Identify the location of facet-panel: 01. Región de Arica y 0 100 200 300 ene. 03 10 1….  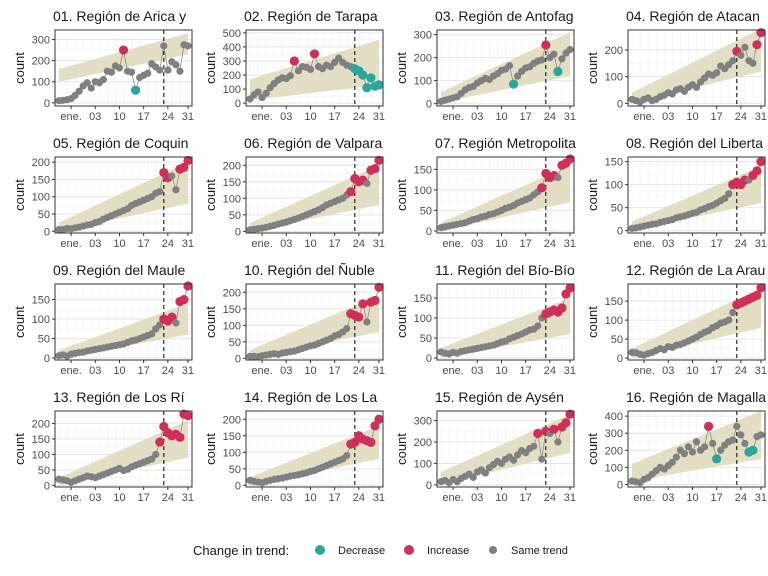
(103, 65).